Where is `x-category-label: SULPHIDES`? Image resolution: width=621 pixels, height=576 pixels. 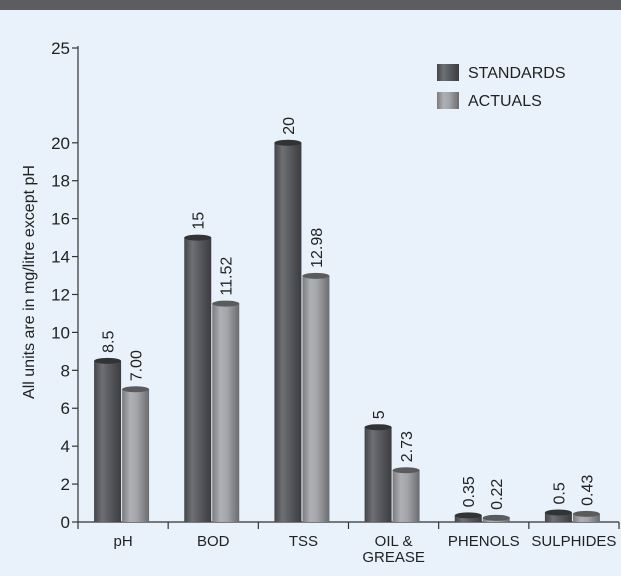
x-category-label: SULPHIDES is located at coordinates (573, 541).